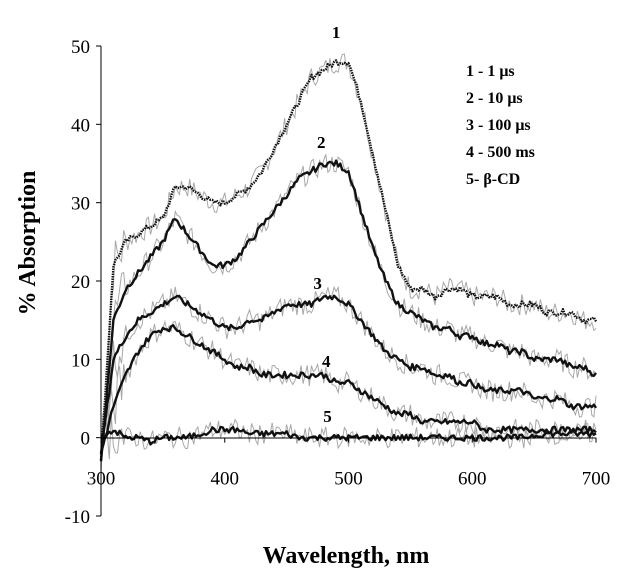 The height and width of the screenshot is (576, 619). Describe the element at coordinates (326, 361) in the screenshot. I see `curve-label-4: 4` at that location.